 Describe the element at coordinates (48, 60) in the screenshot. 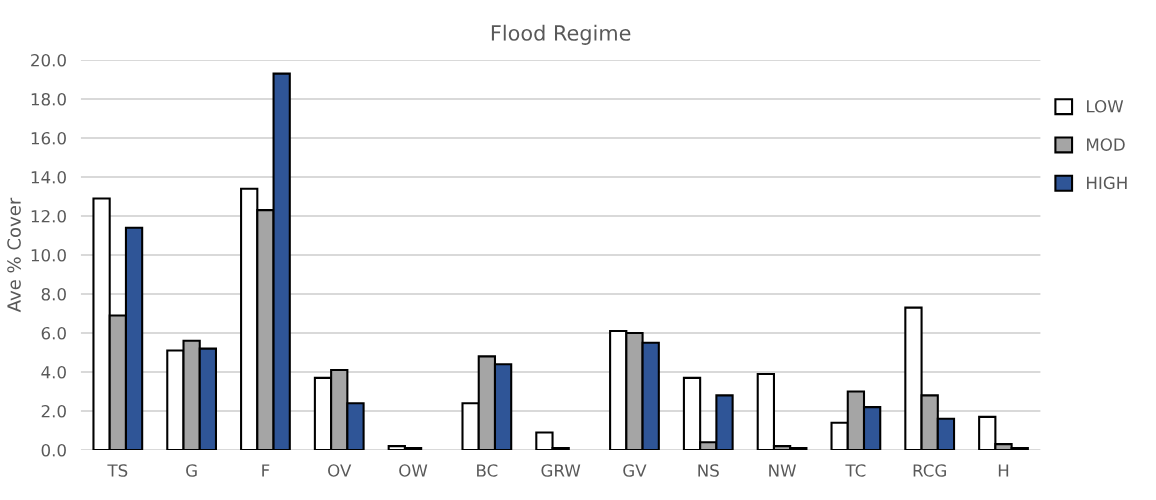

I see `y-tick-label: 20.0` at that location.